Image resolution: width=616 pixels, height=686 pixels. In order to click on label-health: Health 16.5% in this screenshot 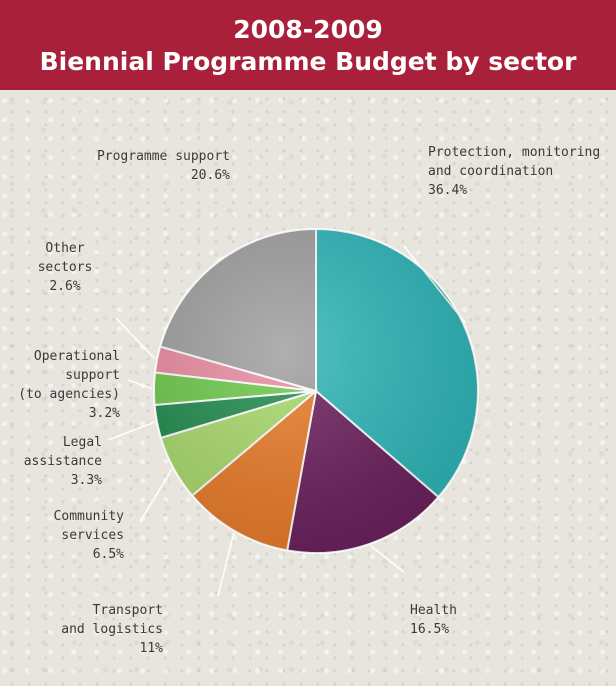, I will do `click(433, 620)`.